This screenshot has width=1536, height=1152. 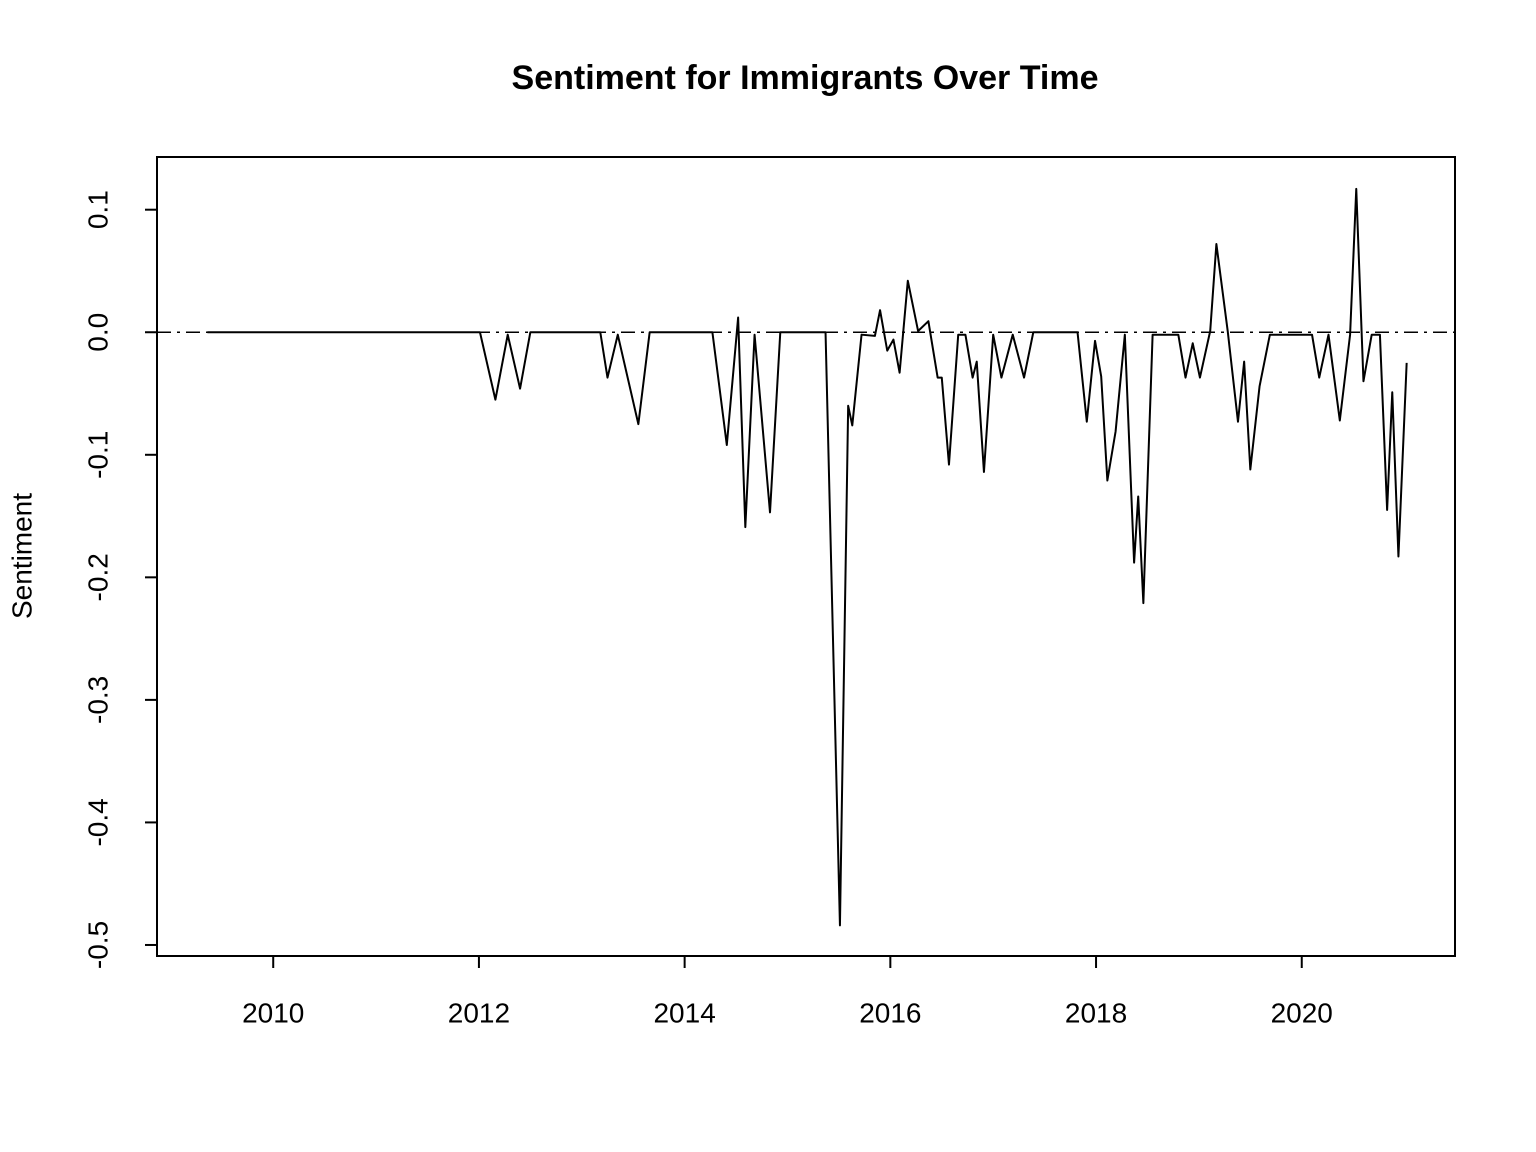 What do you see at coordinates (479, 1012) in the screenshot?
I see `x-tick-label: 2012` at bounding box center [479, 1012].